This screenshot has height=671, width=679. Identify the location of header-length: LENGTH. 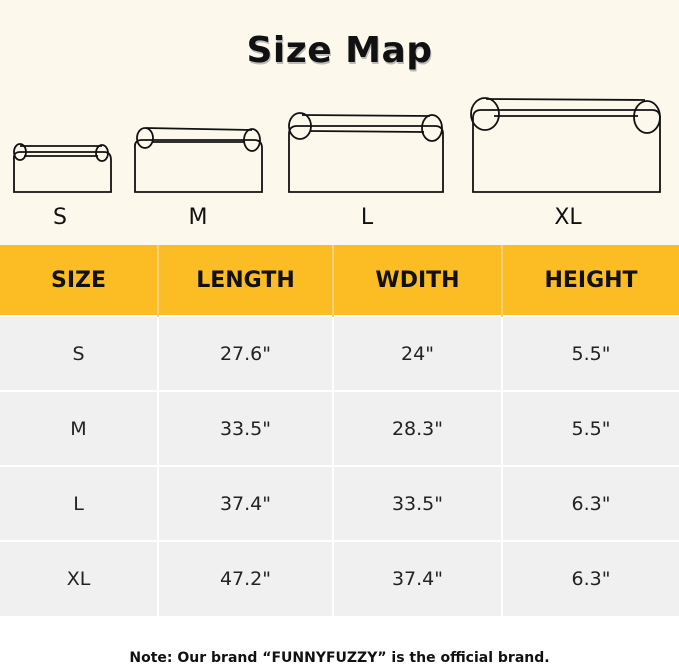
(246, 280).